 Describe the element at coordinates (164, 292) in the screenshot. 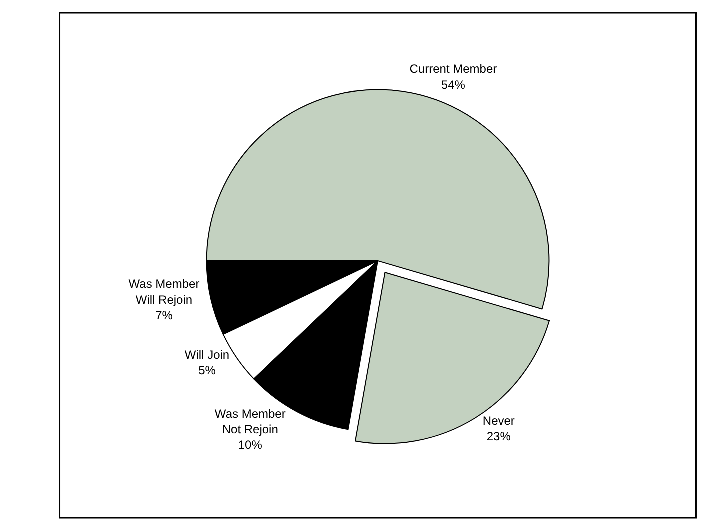

I see `slice-label: Was Member Will Rejoin` at that location.